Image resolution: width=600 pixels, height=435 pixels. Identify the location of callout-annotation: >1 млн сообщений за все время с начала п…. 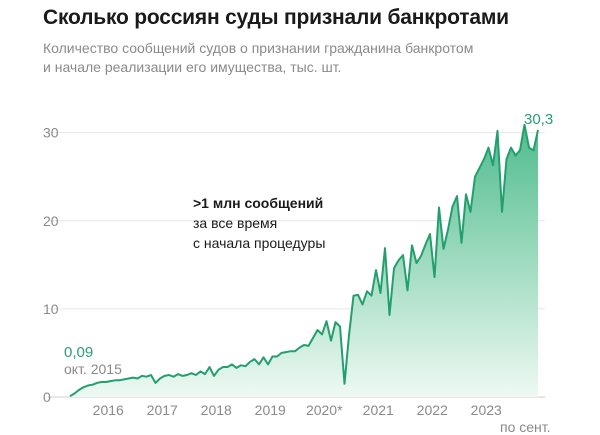
(259, 223).